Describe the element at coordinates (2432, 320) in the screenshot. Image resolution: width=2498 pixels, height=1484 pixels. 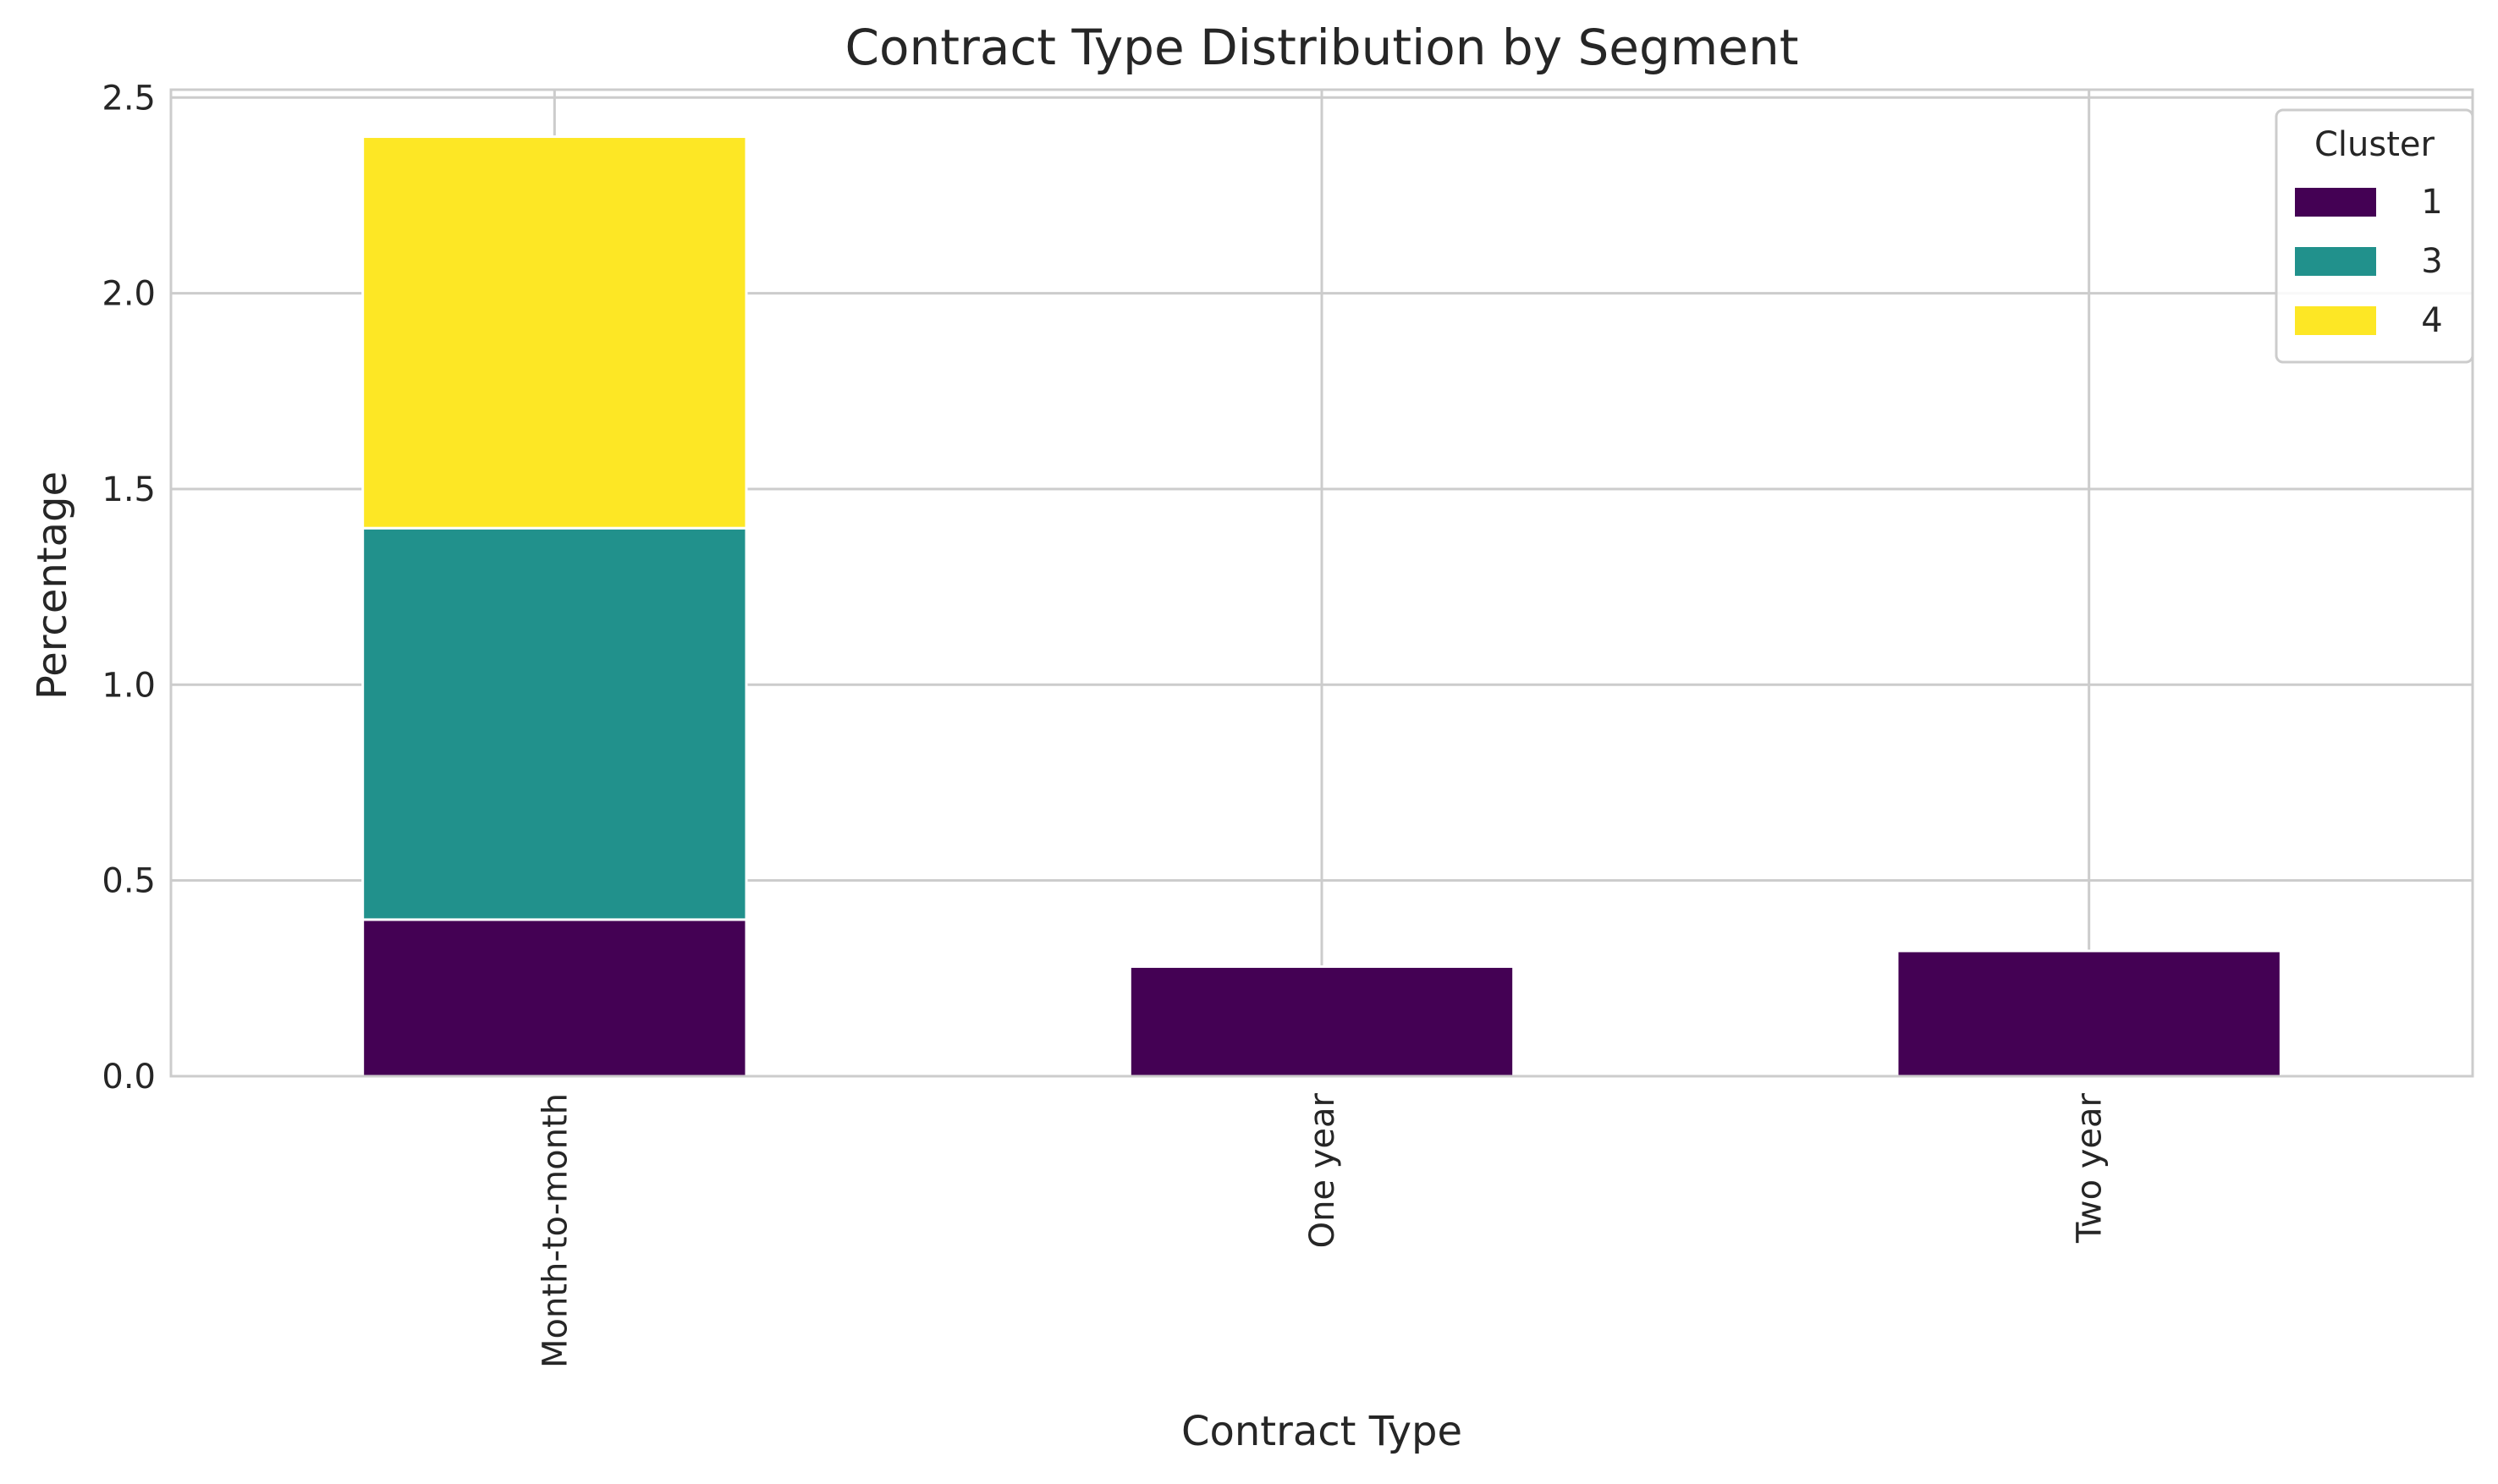
I see `legend-label: 4` at that location.